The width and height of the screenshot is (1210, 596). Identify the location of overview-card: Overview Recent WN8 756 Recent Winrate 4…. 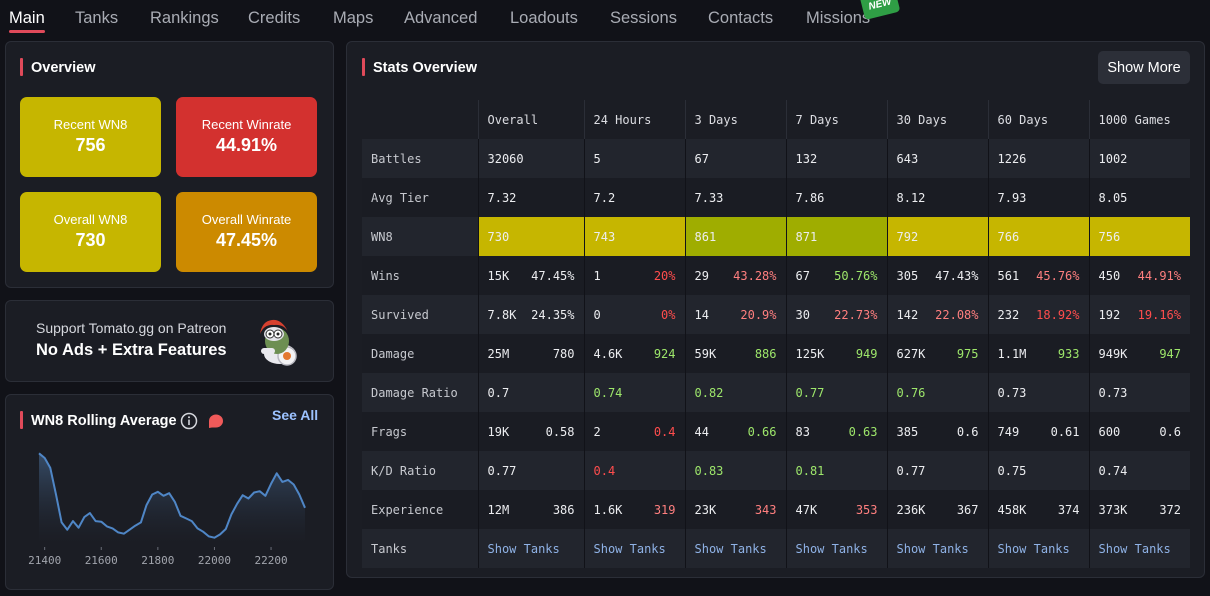
(169, 164).